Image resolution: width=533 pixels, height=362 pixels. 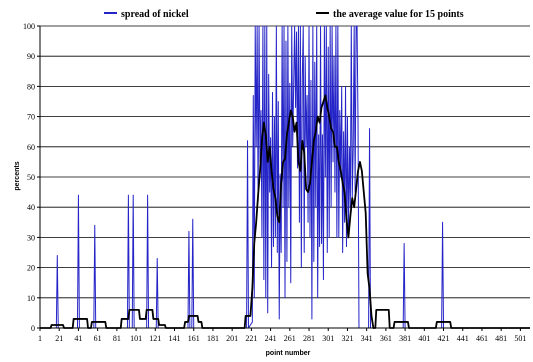 What do you see at coordinates (29, 26) in the screenshot?
I see `y-tick-label: 100` at bounding box center [29, 26].